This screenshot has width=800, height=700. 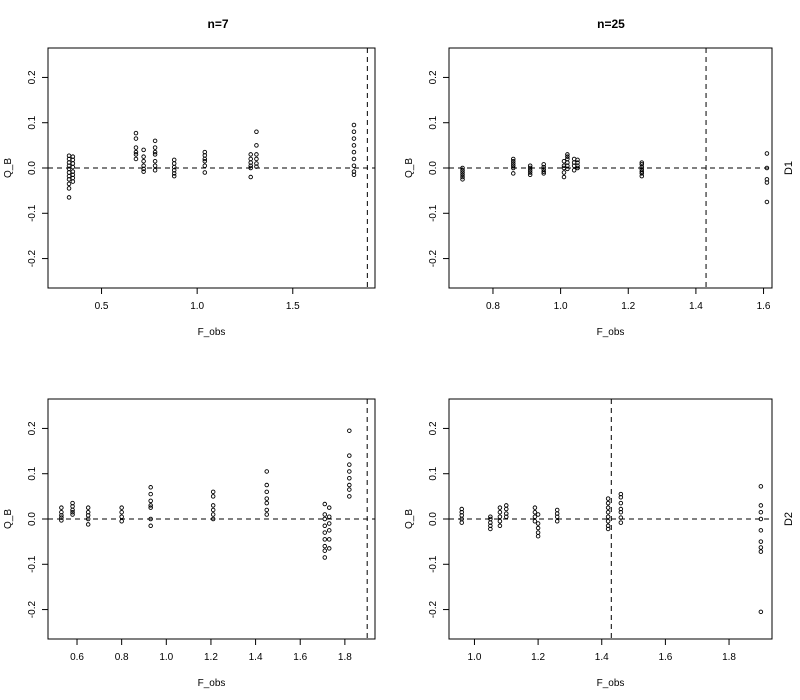 What do you see at coordinates (211, 657) in the screenshot?
I see `x-tick-label: 1.2` at bounding box center [211, 657].